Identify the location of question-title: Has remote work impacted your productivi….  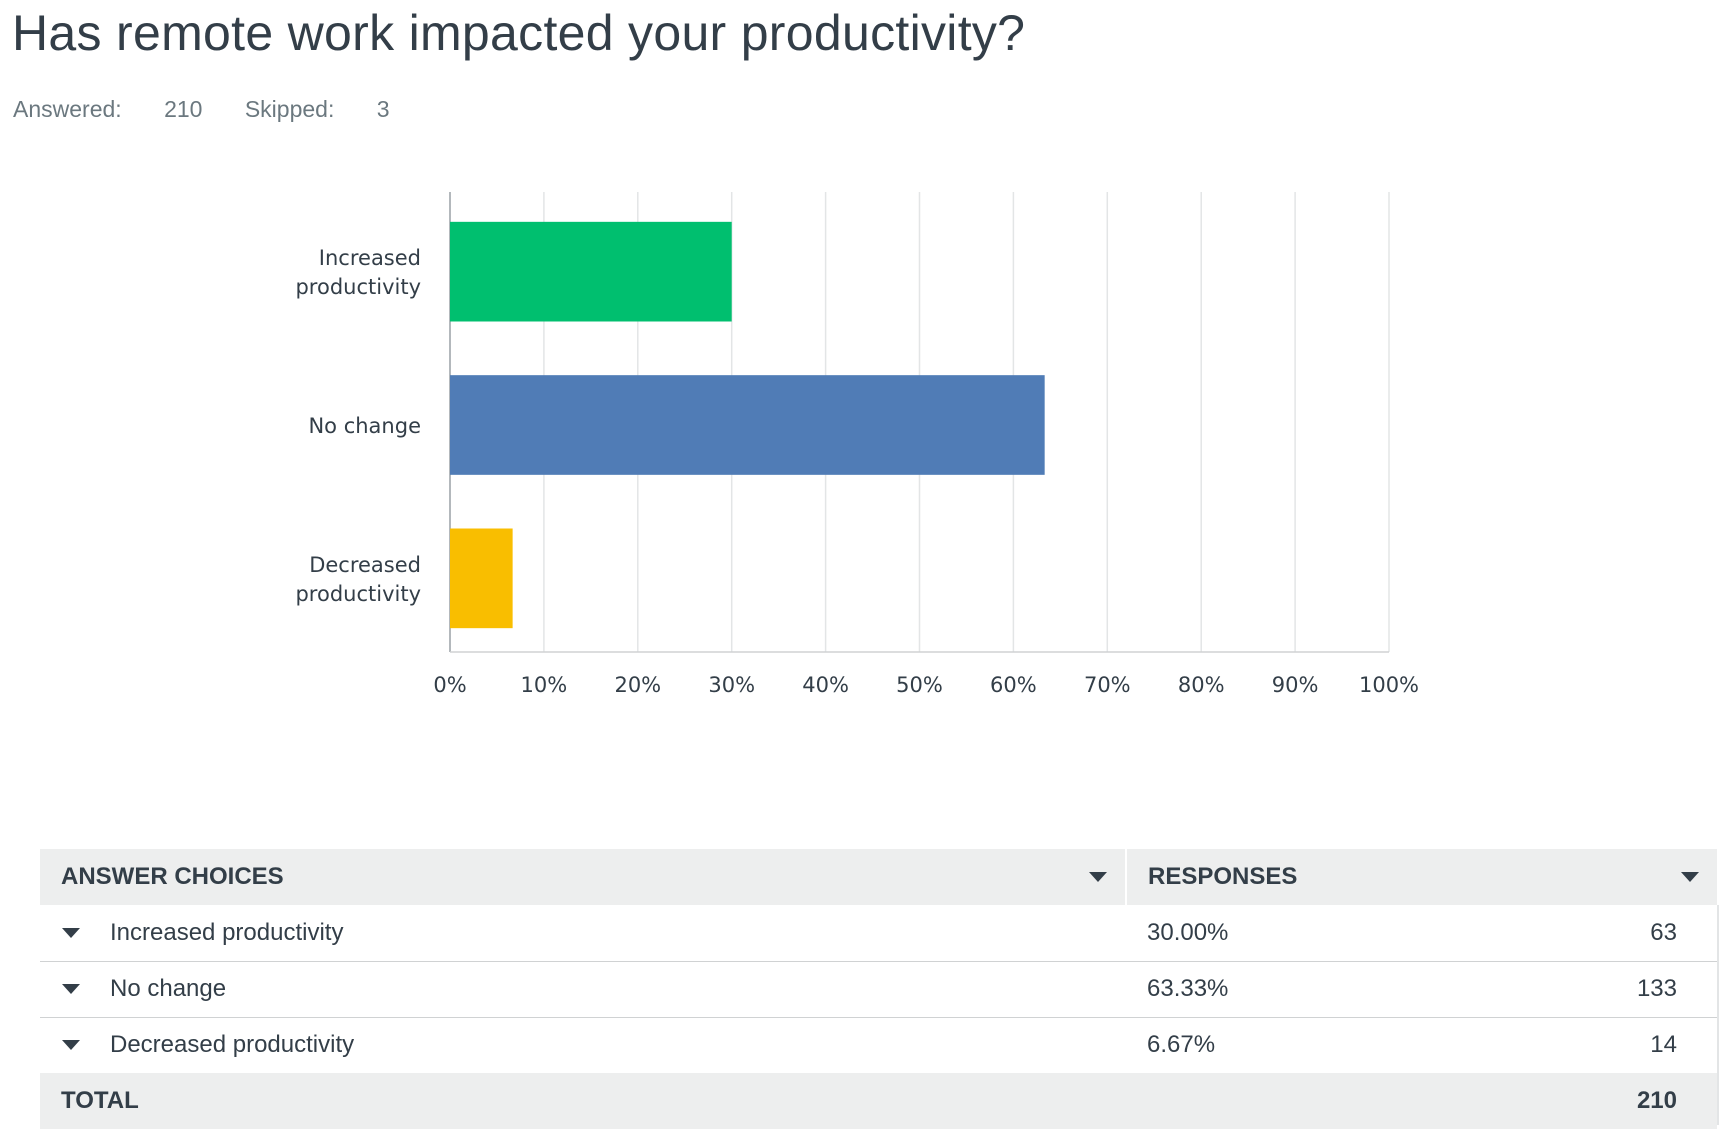
(519, 33).